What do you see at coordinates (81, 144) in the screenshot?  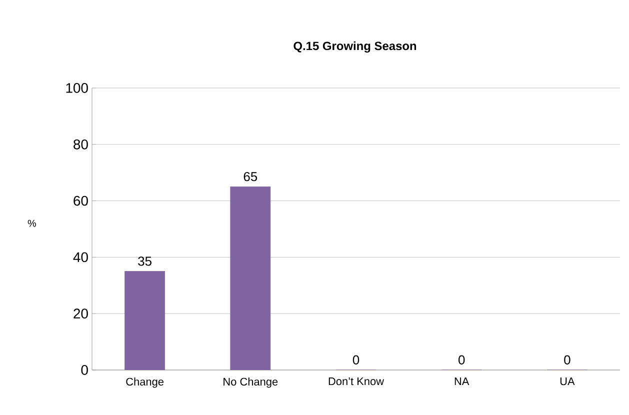 I see `y-tick-label: 80` at bounding box center [81, 144].